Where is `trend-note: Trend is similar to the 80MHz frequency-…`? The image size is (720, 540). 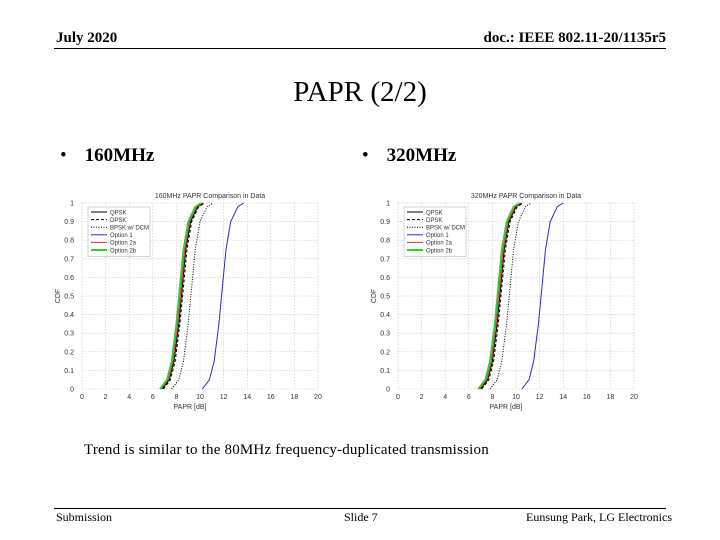 trend-note: Trend is similar to the 80MHz frequency-… is located at coordinates (286, 450).